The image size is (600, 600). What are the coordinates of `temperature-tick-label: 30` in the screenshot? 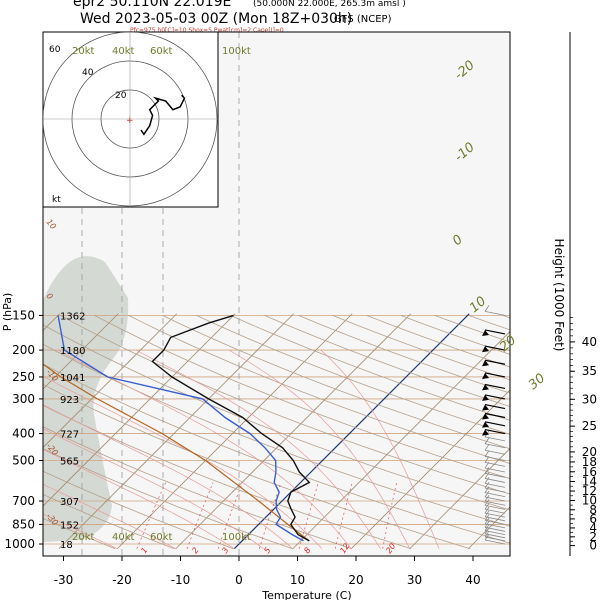 It's located at (414, 580).